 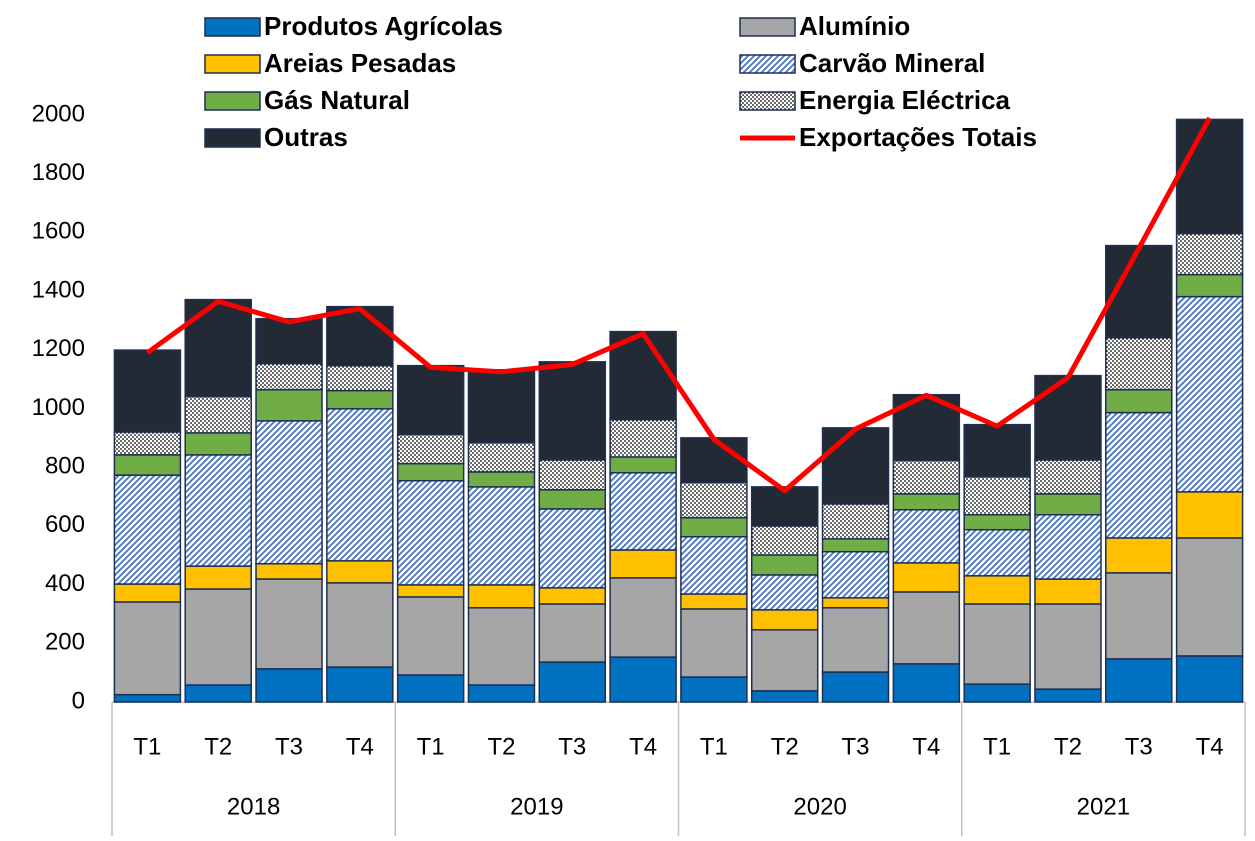 I want to click on y-tick-label: 1400, so click(x=58, y=289).